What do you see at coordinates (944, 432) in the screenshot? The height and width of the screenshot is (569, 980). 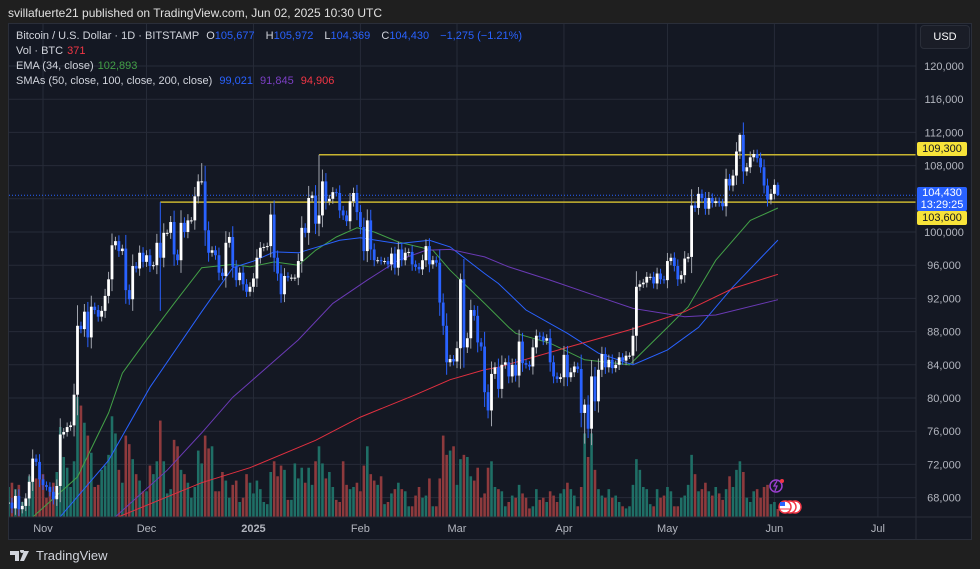 I see `price-tick-label: 76,000` at bounding box center [944, 432].